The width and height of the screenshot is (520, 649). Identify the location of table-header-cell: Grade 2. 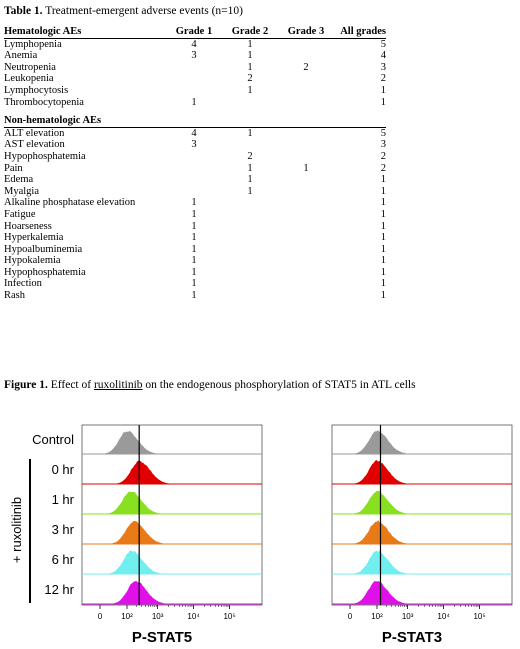
(250, 32).